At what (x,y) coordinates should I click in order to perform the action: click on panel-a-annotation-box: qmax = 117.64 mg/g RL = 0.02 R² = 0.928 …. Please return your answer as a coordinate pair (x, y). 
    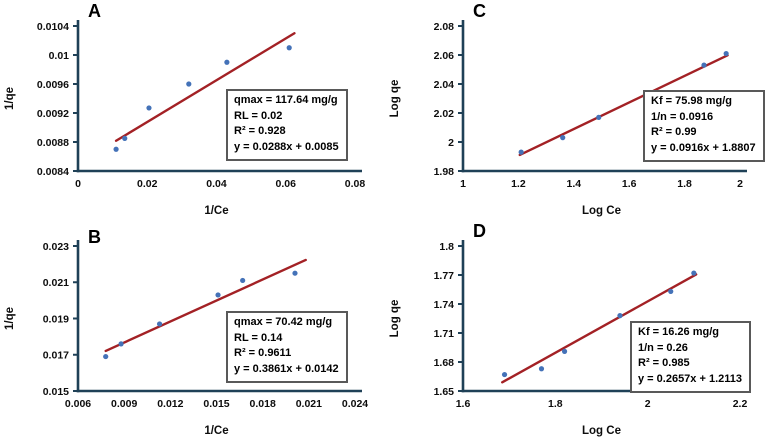
    Looking at the image, I should click on (287, 125).